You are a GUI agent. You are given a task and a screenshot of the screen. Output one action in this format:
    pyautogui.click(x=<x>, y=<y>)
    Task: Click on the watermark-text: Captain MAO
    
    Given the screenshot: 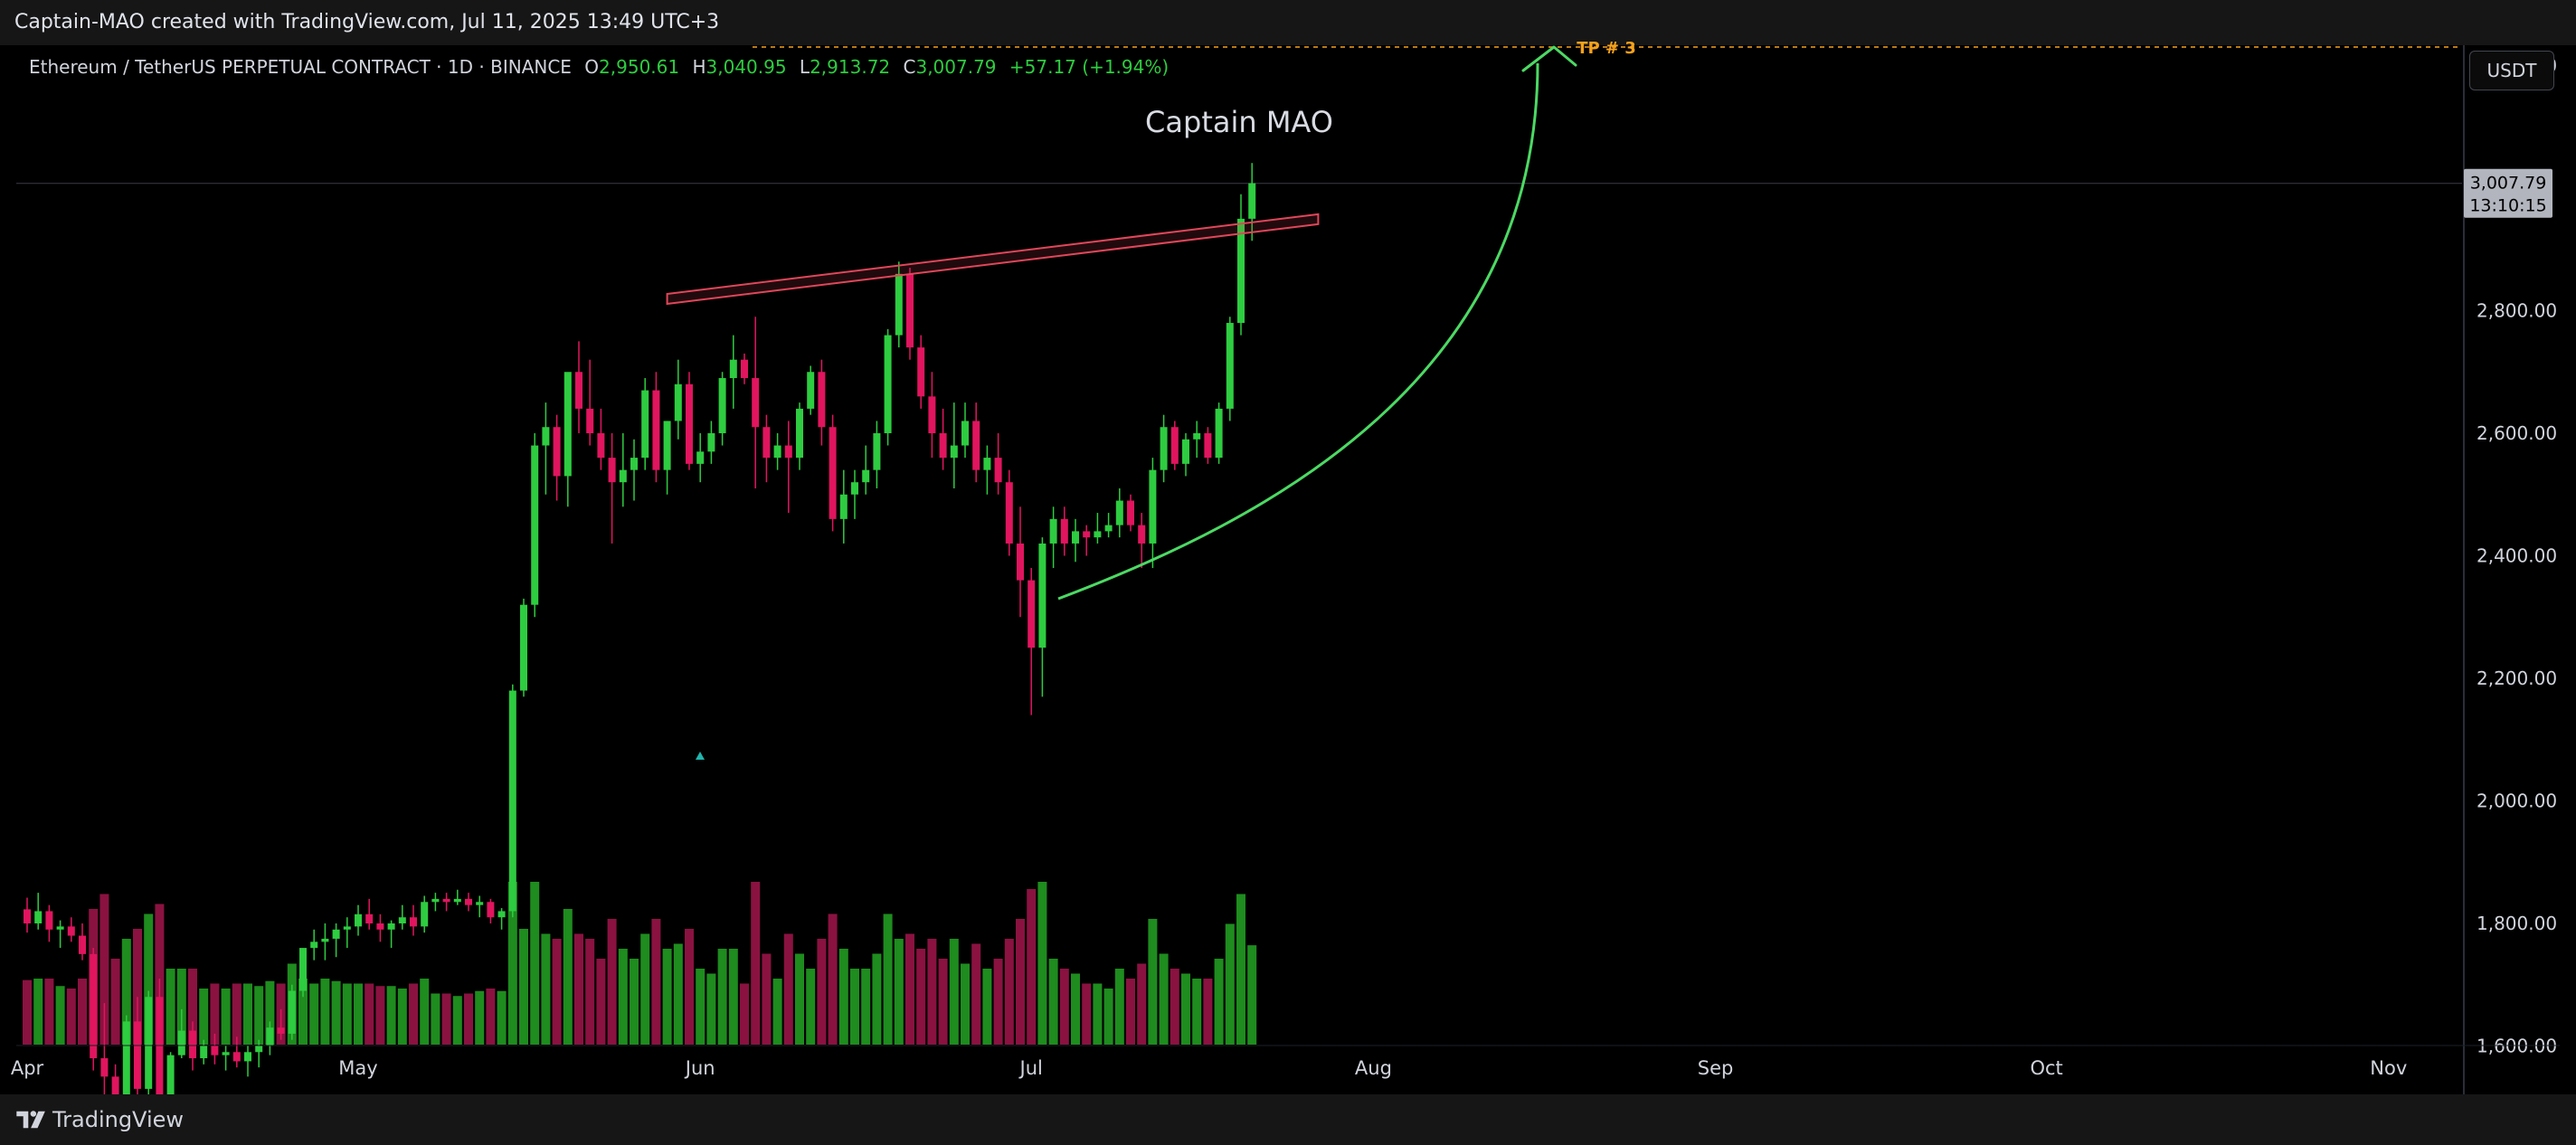 What is the action you would take?
    pyautogui.click(x=1239, y=122)
    